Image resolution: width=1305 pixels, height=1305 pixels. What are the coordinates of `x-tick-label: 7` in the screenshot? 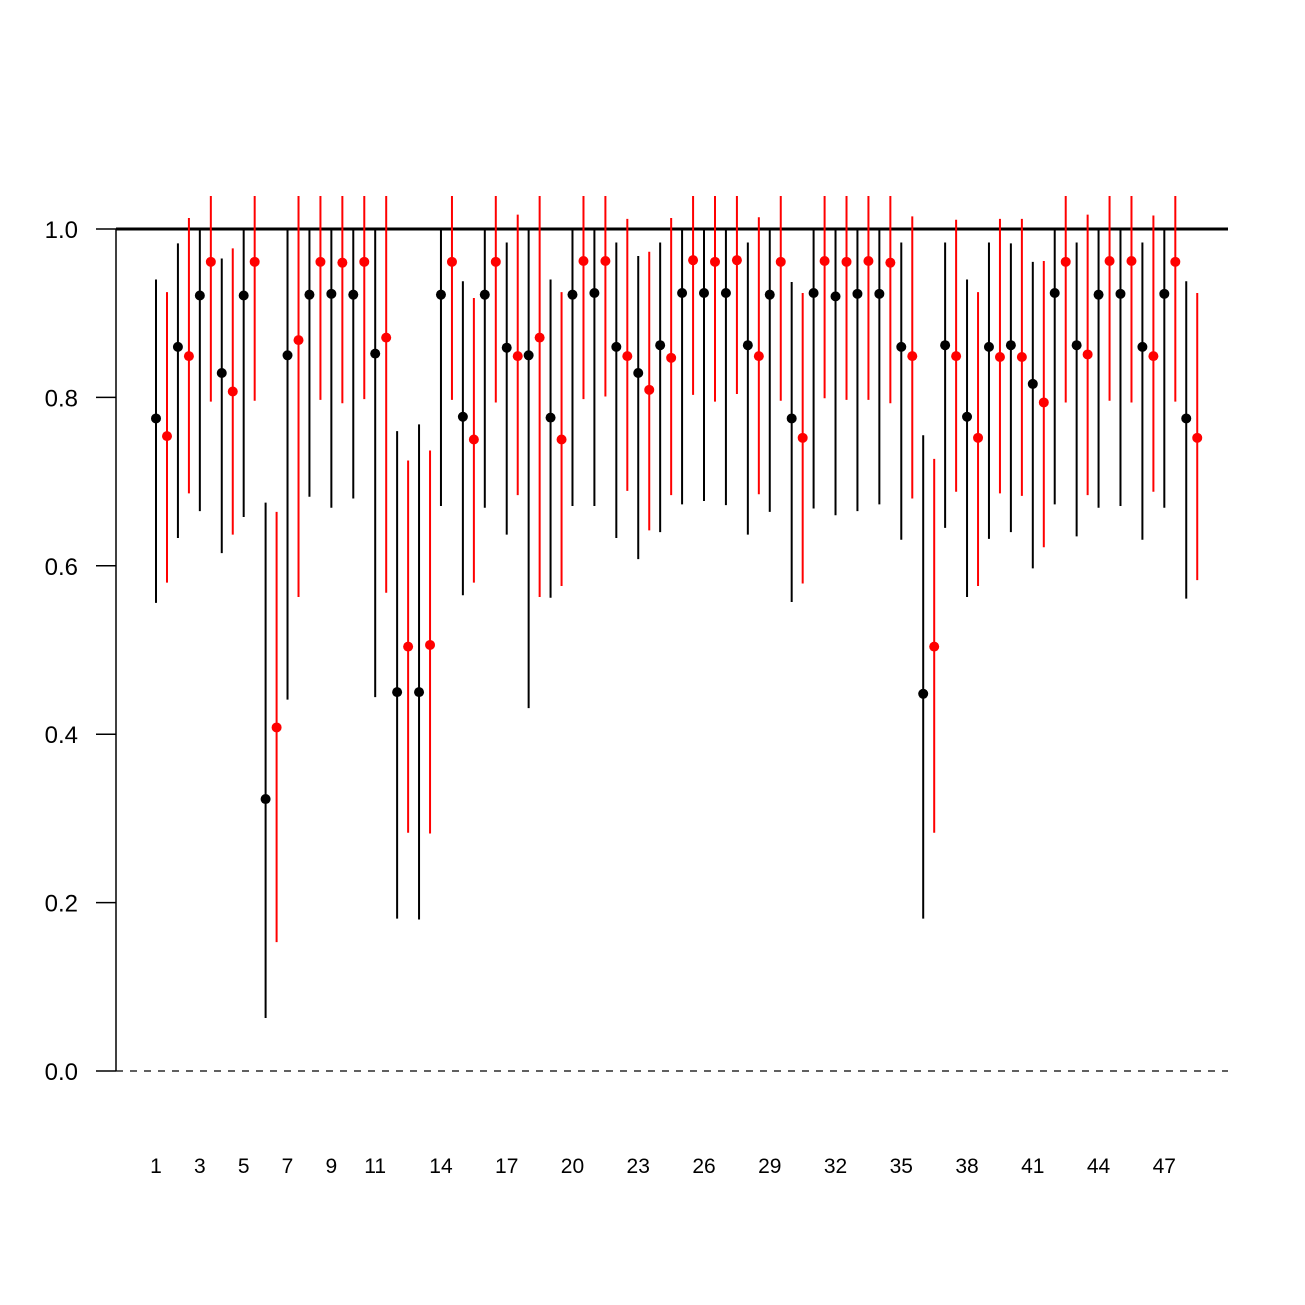 It's located at (288, 1166).